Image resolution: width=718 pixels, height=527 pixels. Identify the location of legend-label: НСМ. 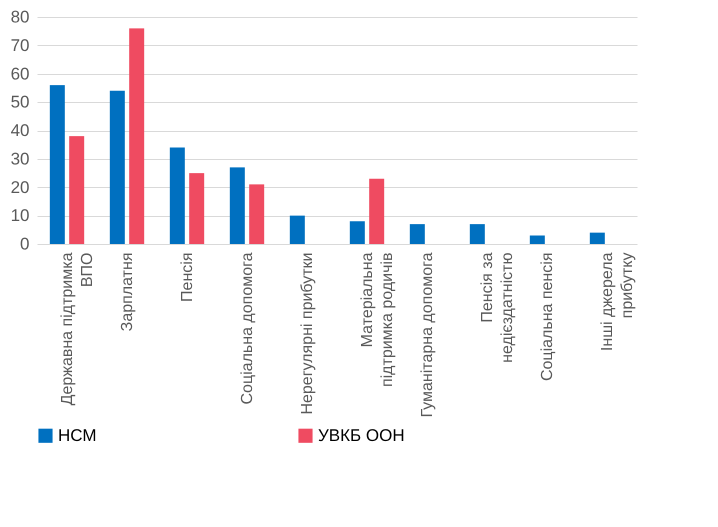
(77, 435).